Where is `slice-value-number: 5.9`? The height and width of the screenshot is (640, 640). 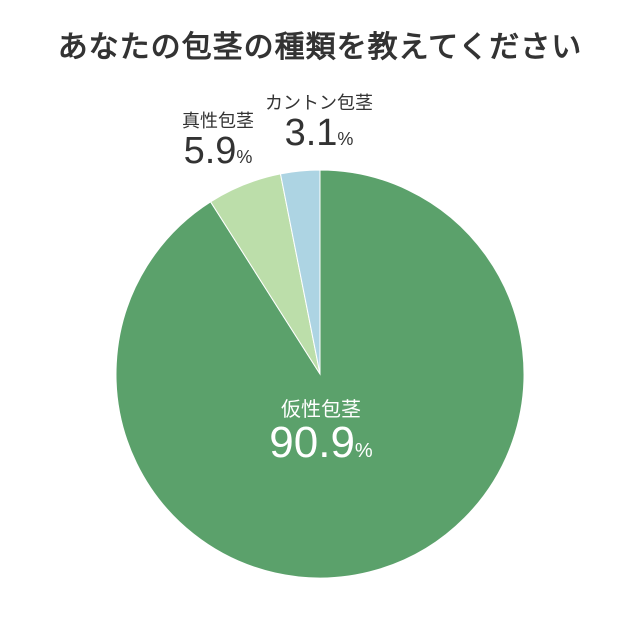
slice-value-number: 5.9 is located at coordinates (210, 150).